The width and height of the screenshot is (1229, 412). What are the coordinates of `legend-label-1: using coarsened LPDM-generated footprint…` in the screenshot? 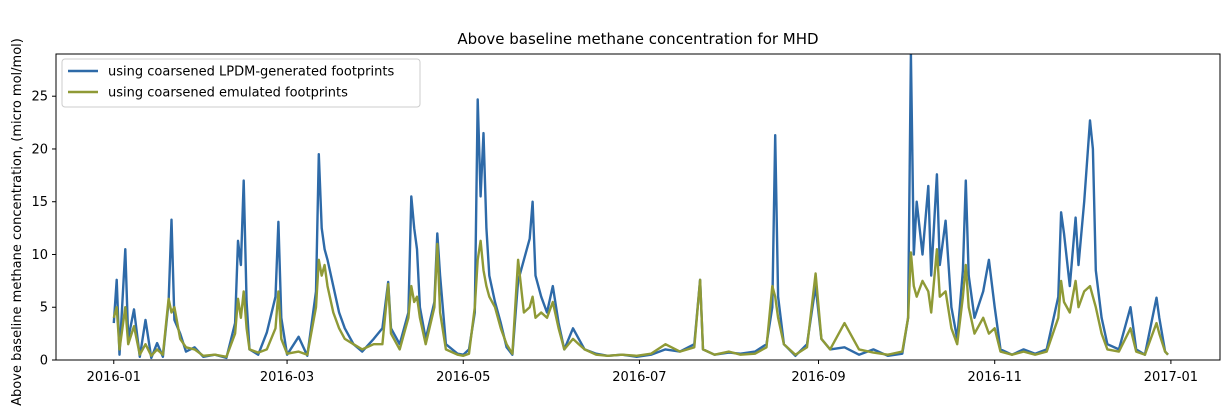 It's located at (251, 72).